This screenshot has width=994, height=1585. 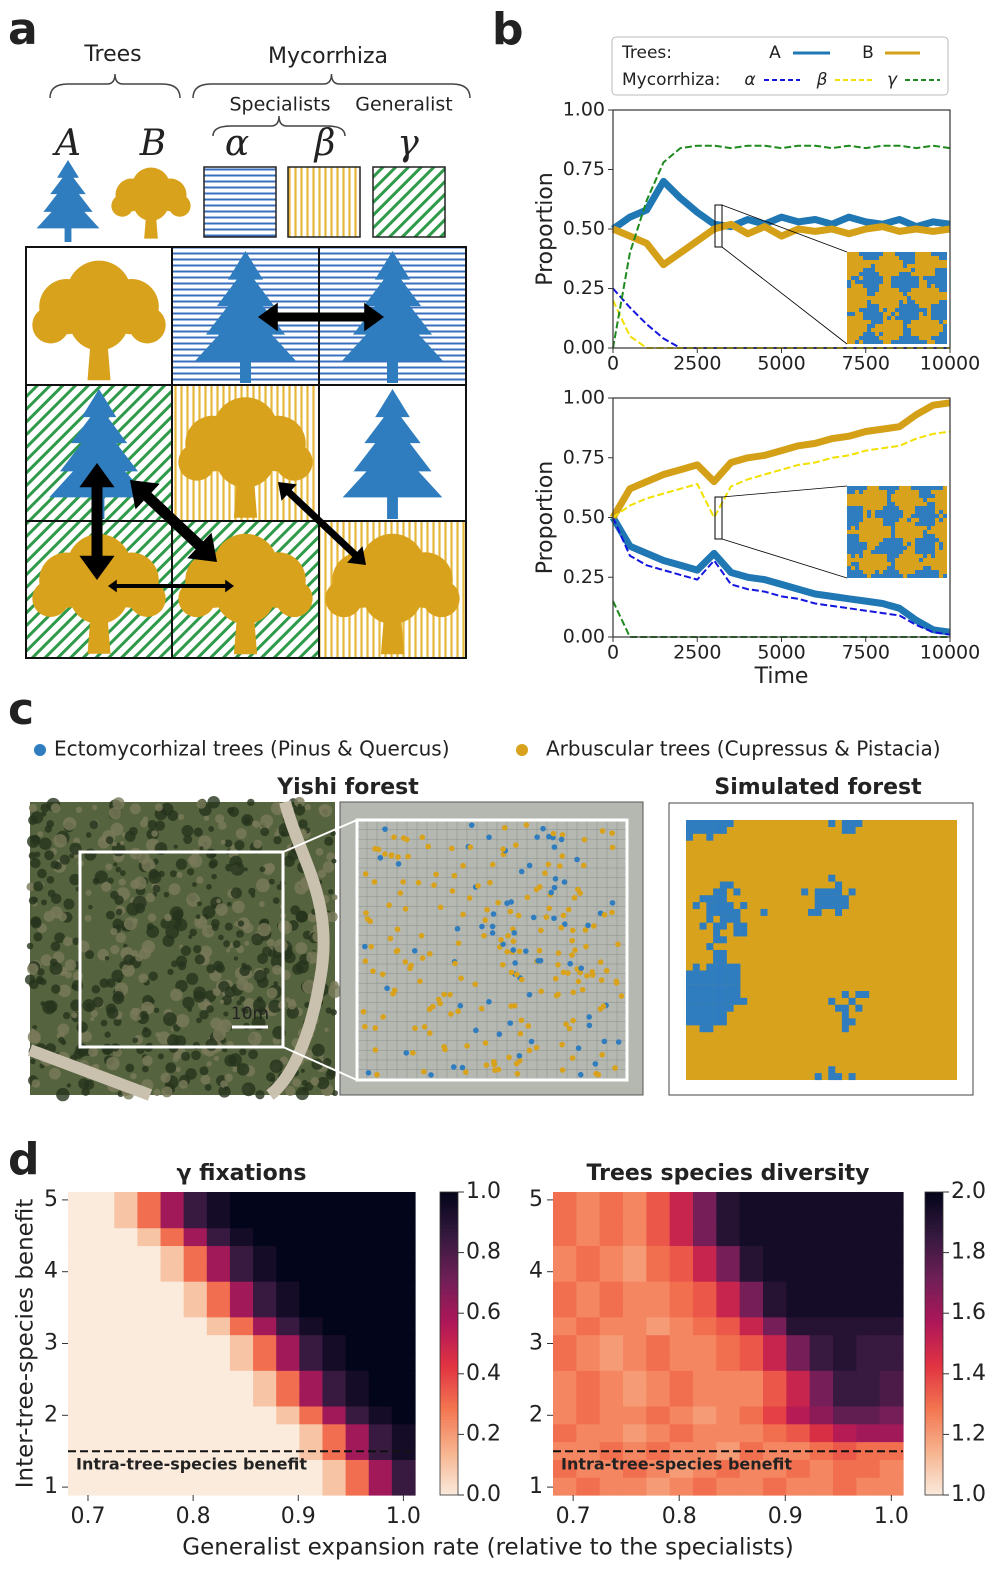 What do you see at coordinates (584, 457) in the screenshot?
I see `y-tick-label: 0.75` at bounding box center [584, 457].